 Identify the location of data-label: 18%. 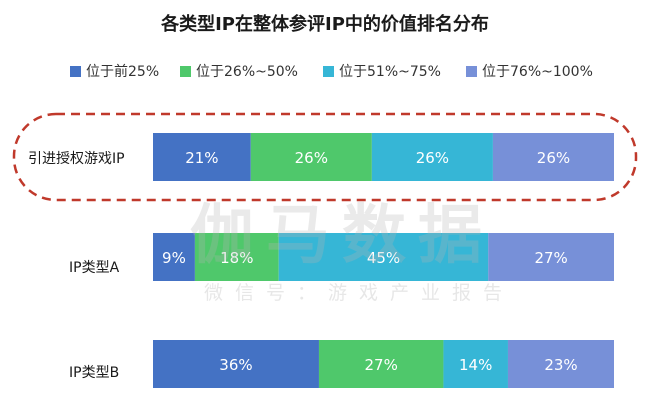
(236, 258).